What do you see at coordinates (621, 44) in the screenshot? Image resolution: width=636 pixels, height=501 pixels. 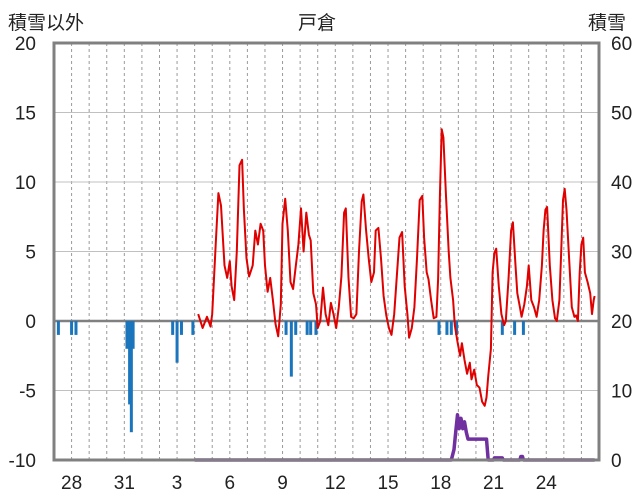 I see `right-axis-tick-label: 60` at bounding box center [621, 44].